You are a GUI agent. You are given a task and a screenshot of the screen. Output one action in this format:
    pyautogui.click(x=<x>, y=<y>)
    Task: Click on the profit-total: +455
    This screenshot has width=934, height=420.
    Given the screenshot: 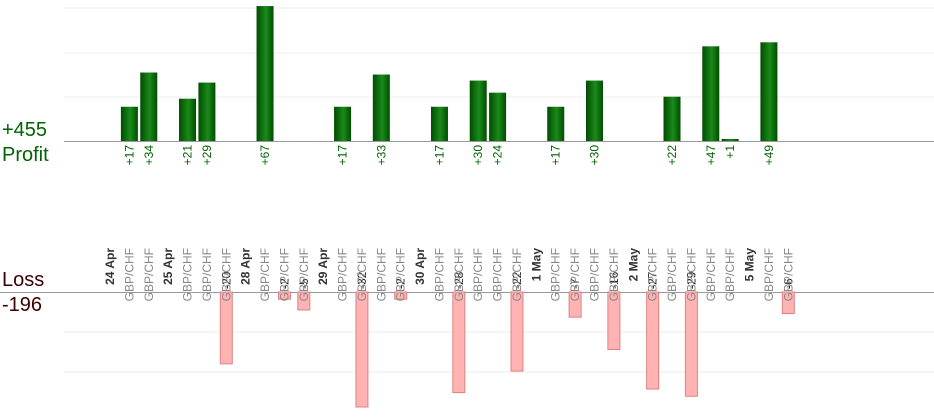 What is the action you would take?
    pyautogui.click(x=25, y=130)
    